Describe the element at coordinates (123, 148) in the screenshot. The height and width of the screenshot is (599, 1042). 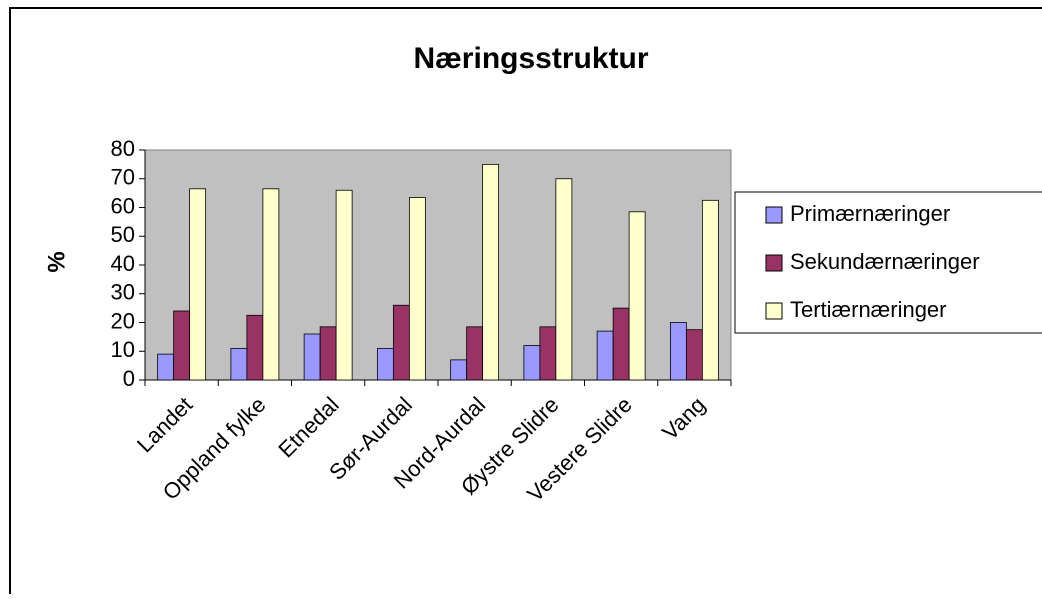
I see `y-tick-label: 80` at that location.